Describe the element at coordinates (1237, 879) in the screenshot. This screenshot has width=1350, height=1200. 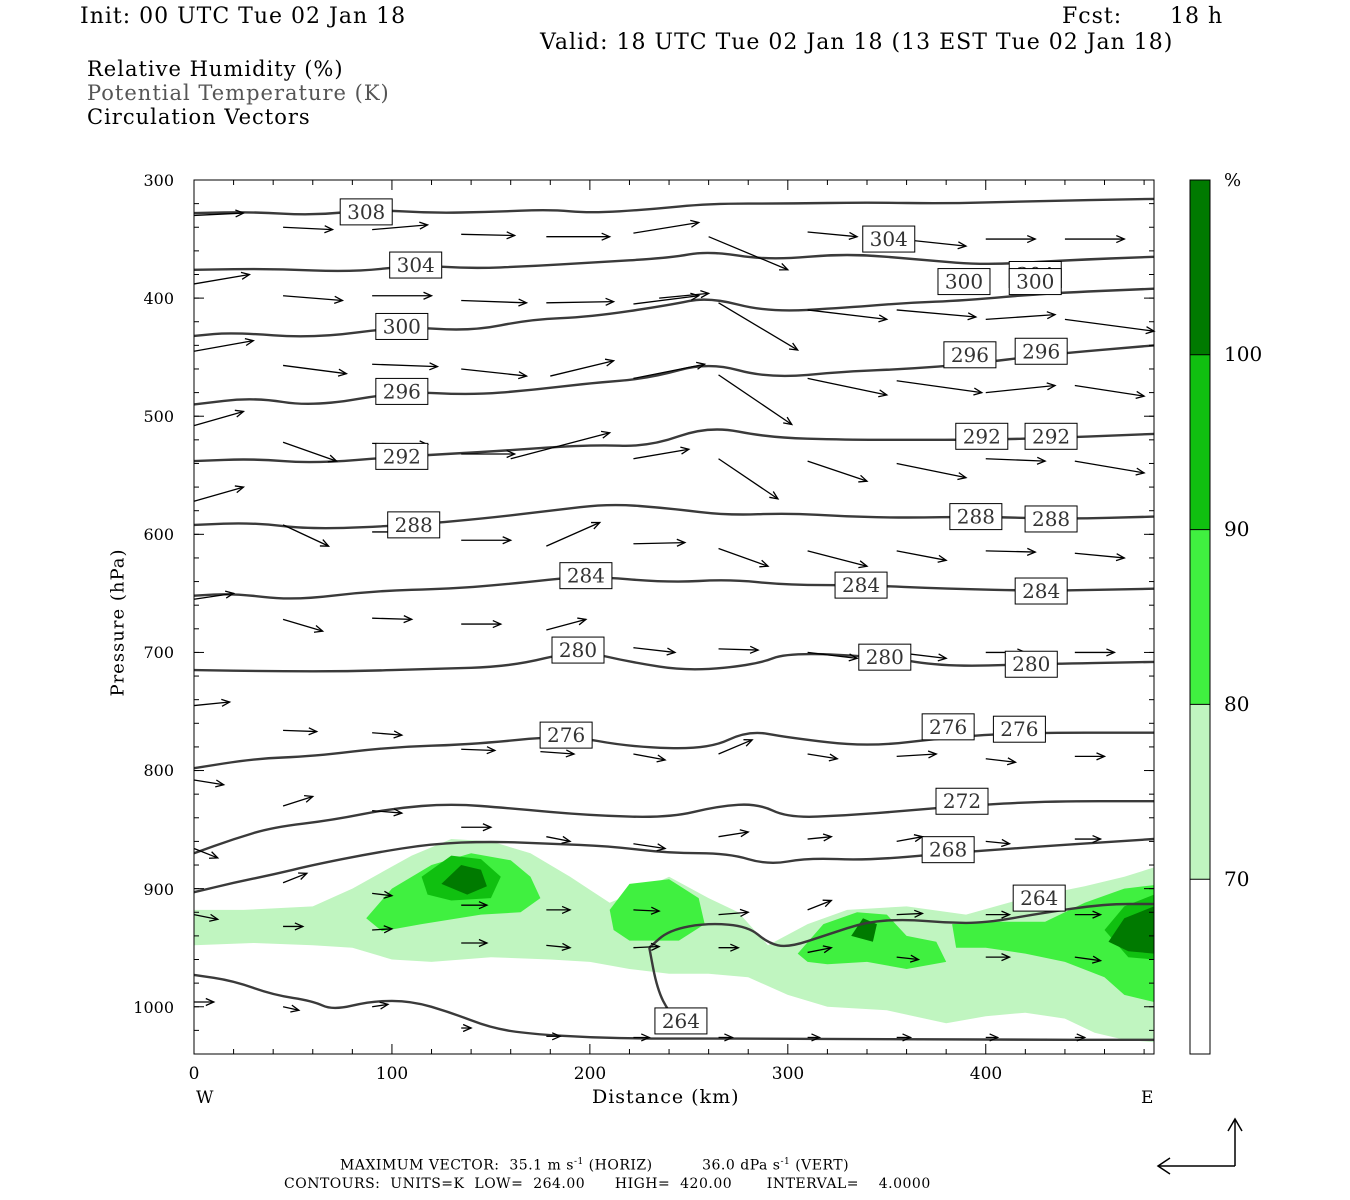
I see `colorbar-label-70: 70` at that location.